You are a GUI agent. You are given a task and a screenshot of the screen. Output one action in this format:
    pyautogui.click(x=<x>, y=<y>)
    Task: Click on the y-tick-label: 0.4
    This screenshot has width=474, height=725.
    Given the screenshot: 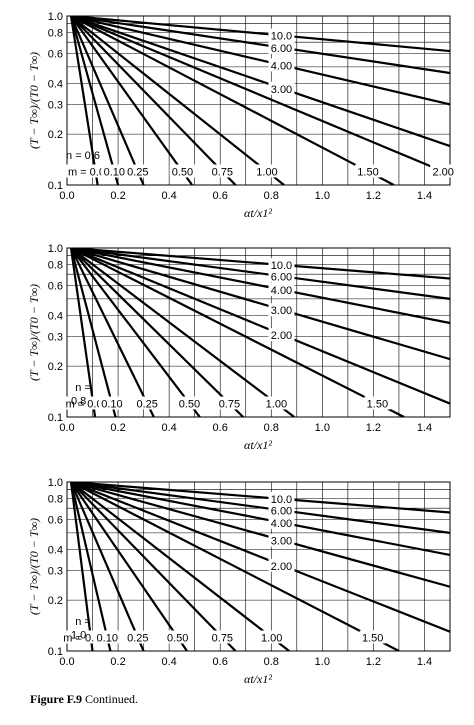 What is the action you would take?
    pyautogui.click(x=55, y=84)
    